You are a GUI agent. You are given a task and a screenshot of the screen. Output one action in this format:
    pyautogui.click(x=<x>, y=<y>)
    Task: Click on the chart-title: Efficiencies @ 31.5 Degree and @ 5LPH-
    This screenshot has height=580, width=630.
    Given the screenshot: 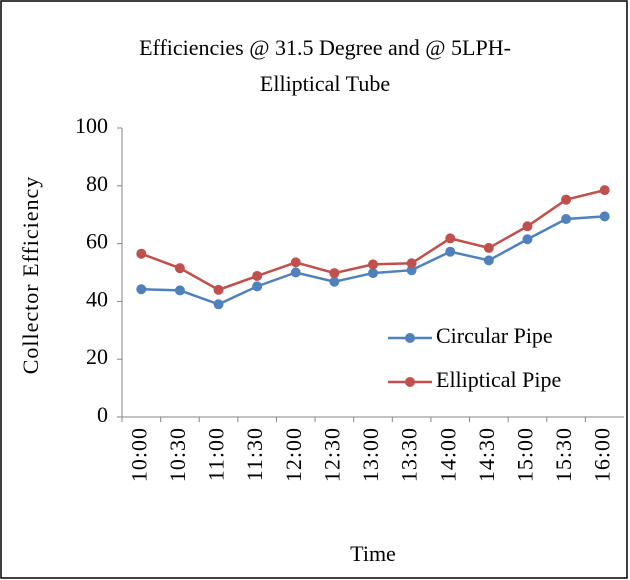 What is the action you would take?
    pyautogui.click(x=325, y=47)
    